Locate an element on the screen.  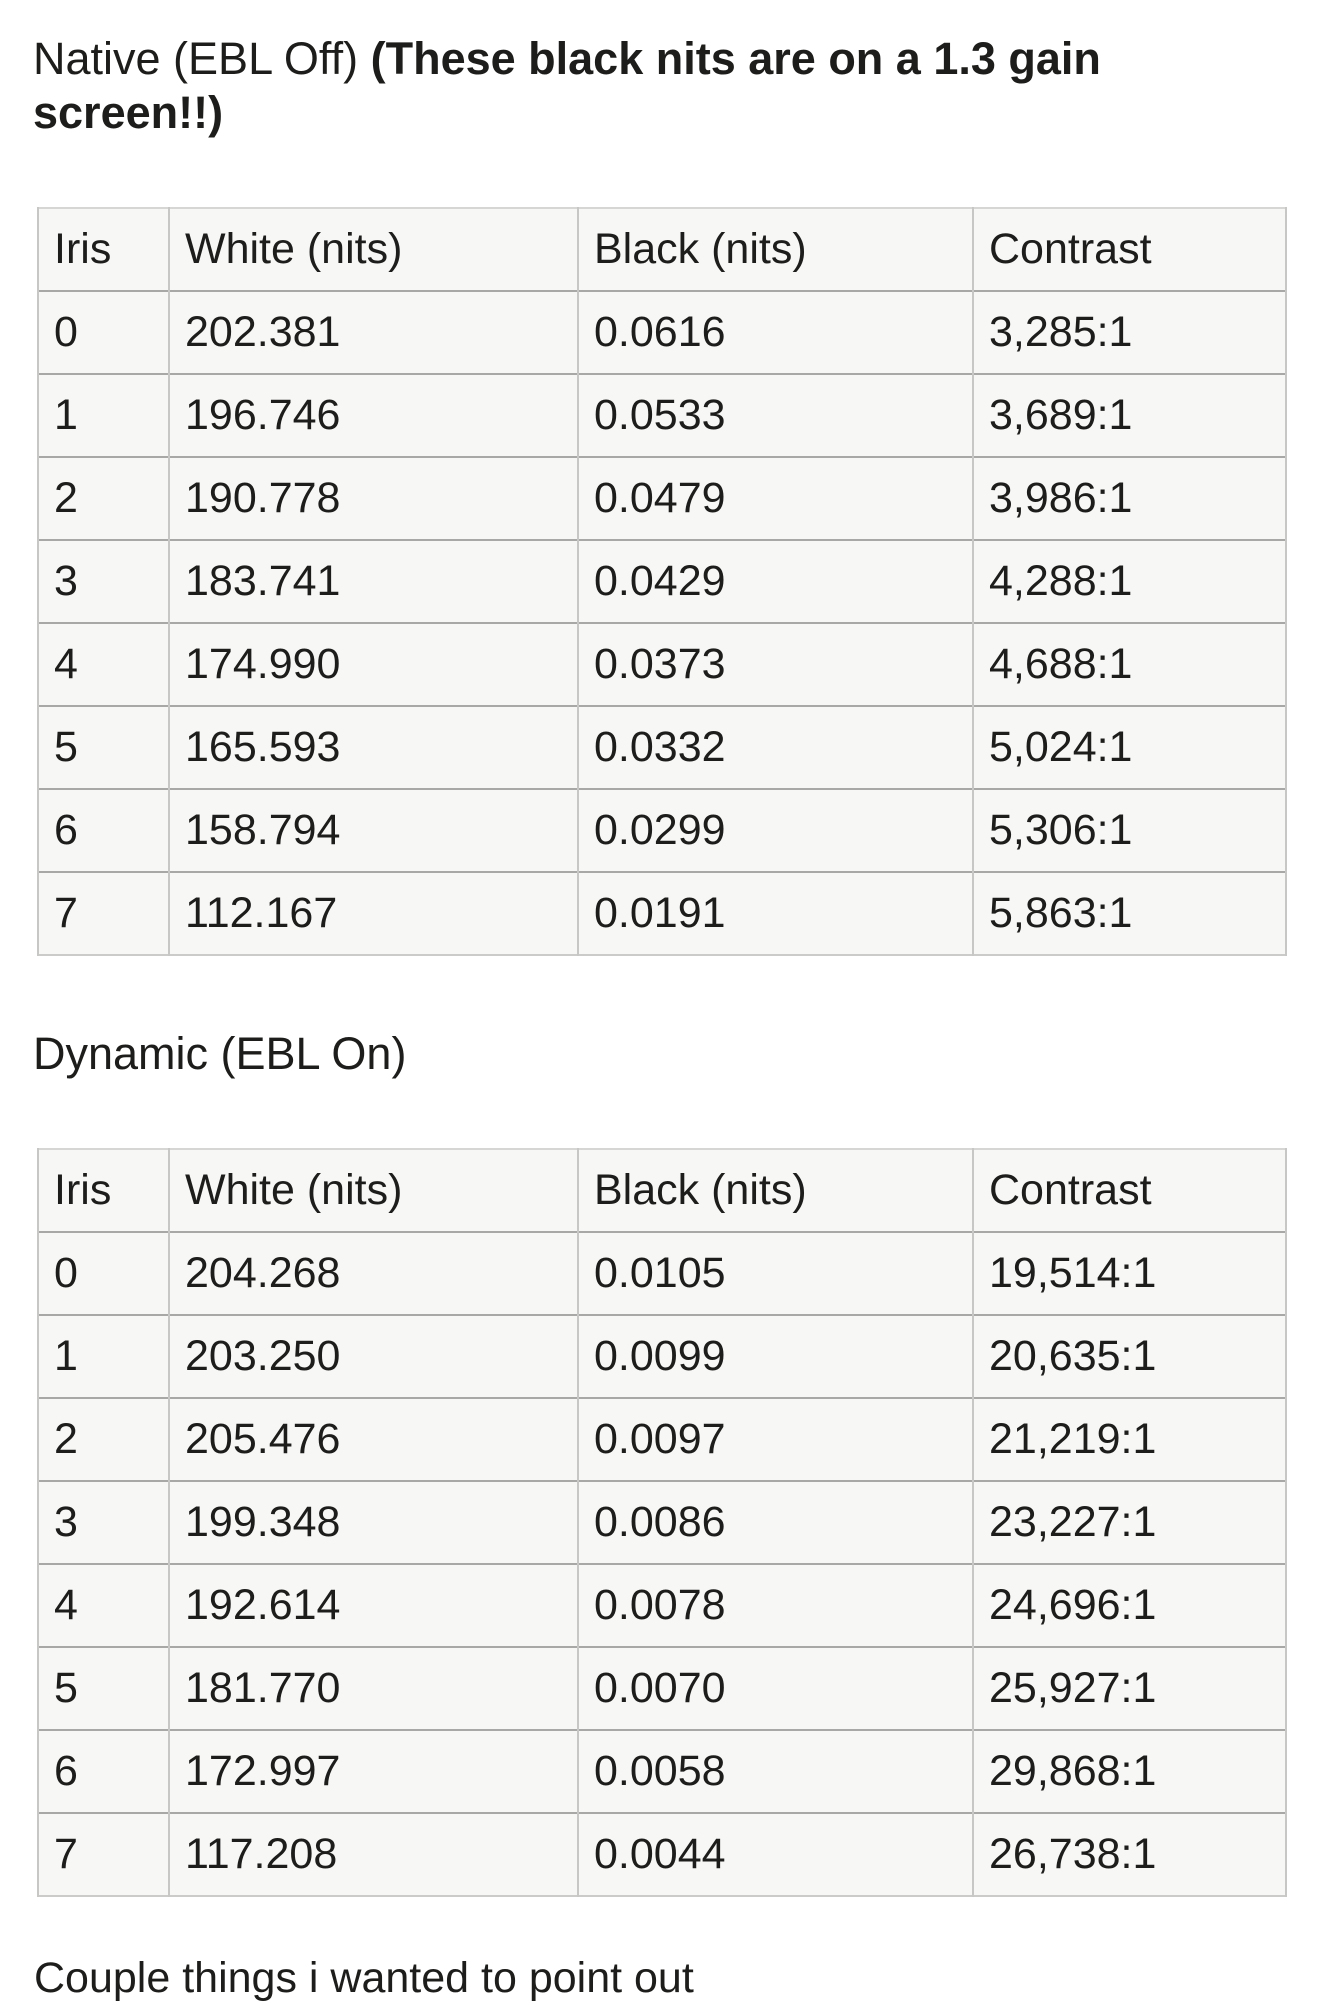
table-cell: 0.0099 is located at coordinates (775, 1356).